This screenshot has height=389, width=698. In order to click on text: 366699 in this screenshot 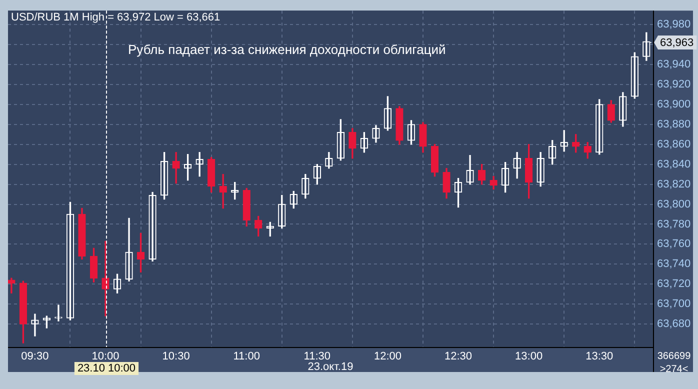, I will do `click(674, 356)`.